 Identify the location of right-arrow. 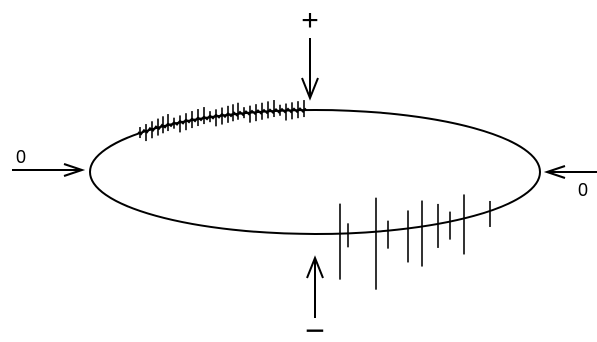
(570, 172).